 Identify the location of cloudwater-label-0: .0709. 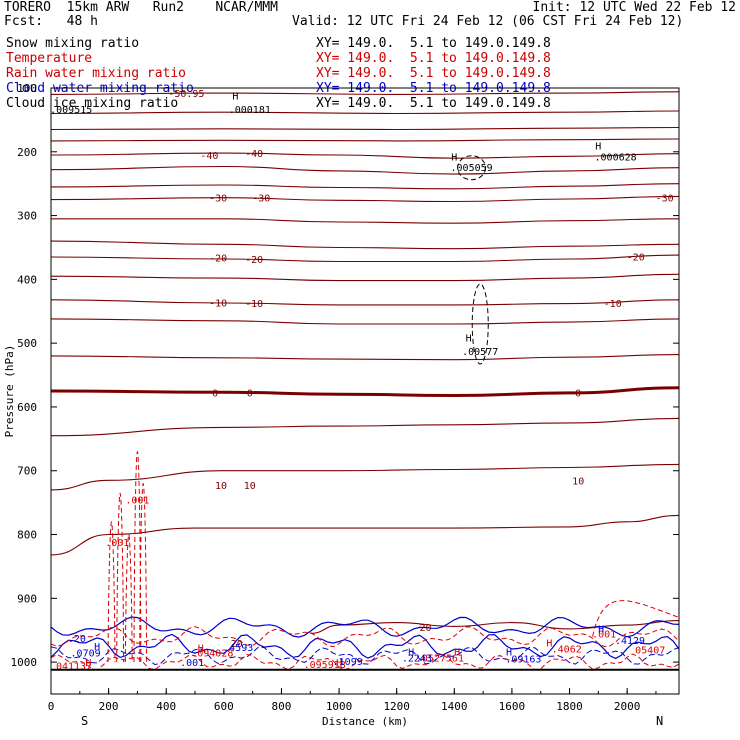
(86, 654).